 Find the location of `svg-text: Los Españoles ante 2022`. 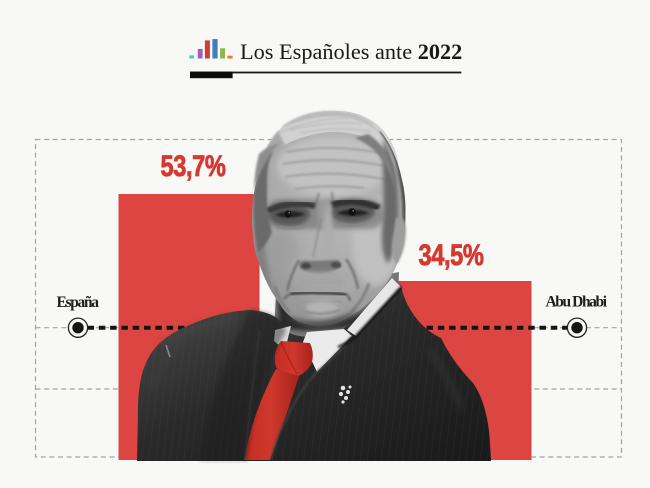

svg-text: Los Españoles ante 2022 is located at coordinates (351, 51).